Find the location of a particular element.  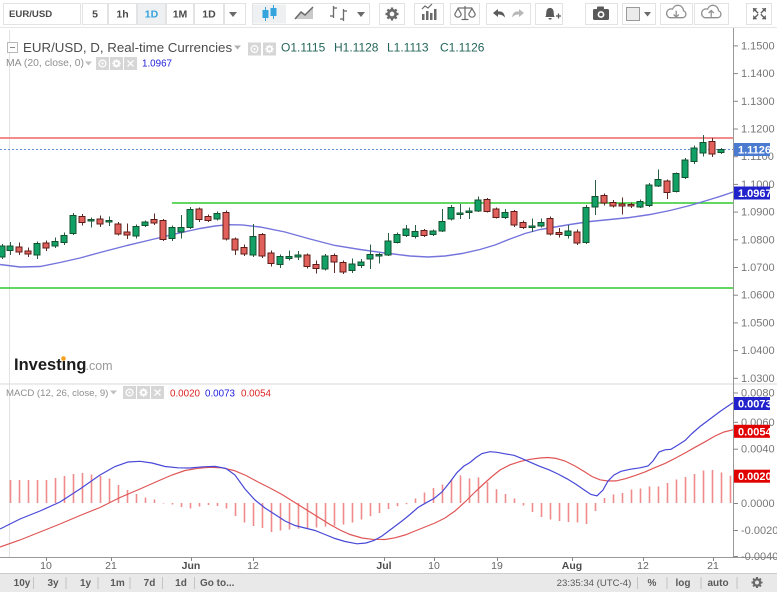

svg-text: O1.1115 is located at coordinates (303, 48).